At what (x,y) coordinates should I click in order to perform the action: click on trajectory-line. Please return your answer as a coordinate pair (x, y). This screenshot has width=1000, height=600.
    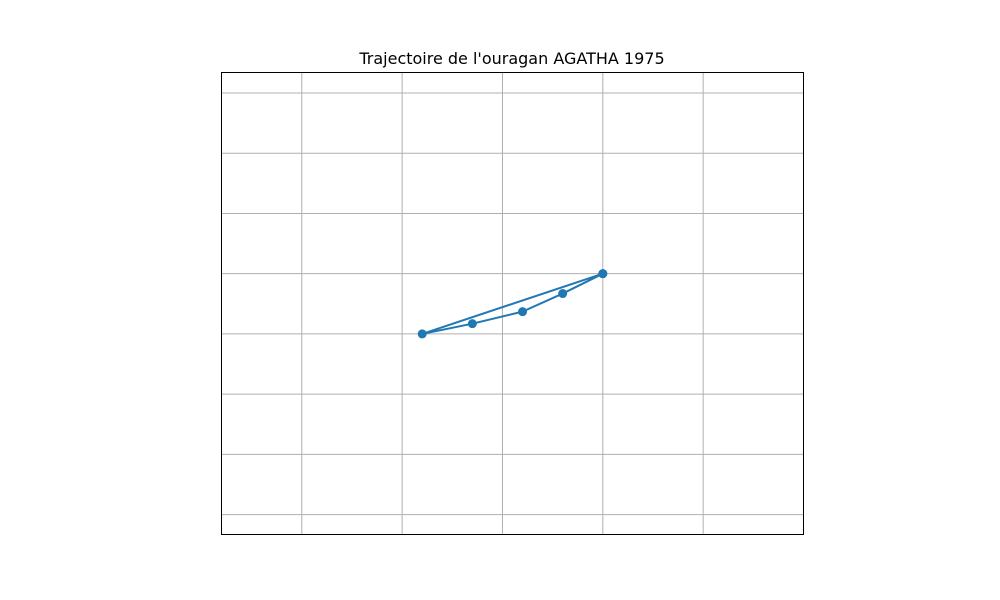
    Looking at the image, I should click on (512, 303).